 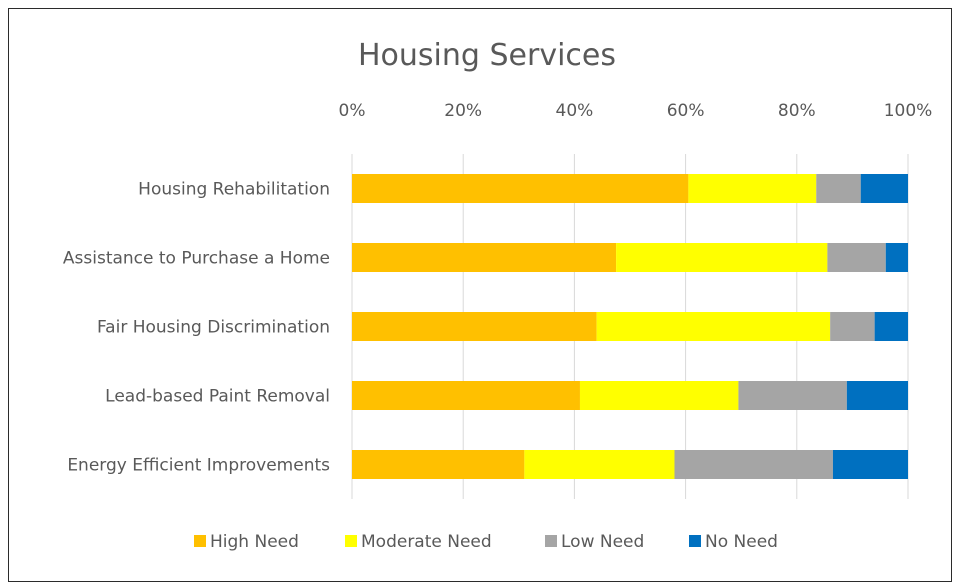 What do you see at coordinates (196, 259) in the screenshot?
I see `category-label: Assistance to Purchase a Home` at bounding box center [196, 259].